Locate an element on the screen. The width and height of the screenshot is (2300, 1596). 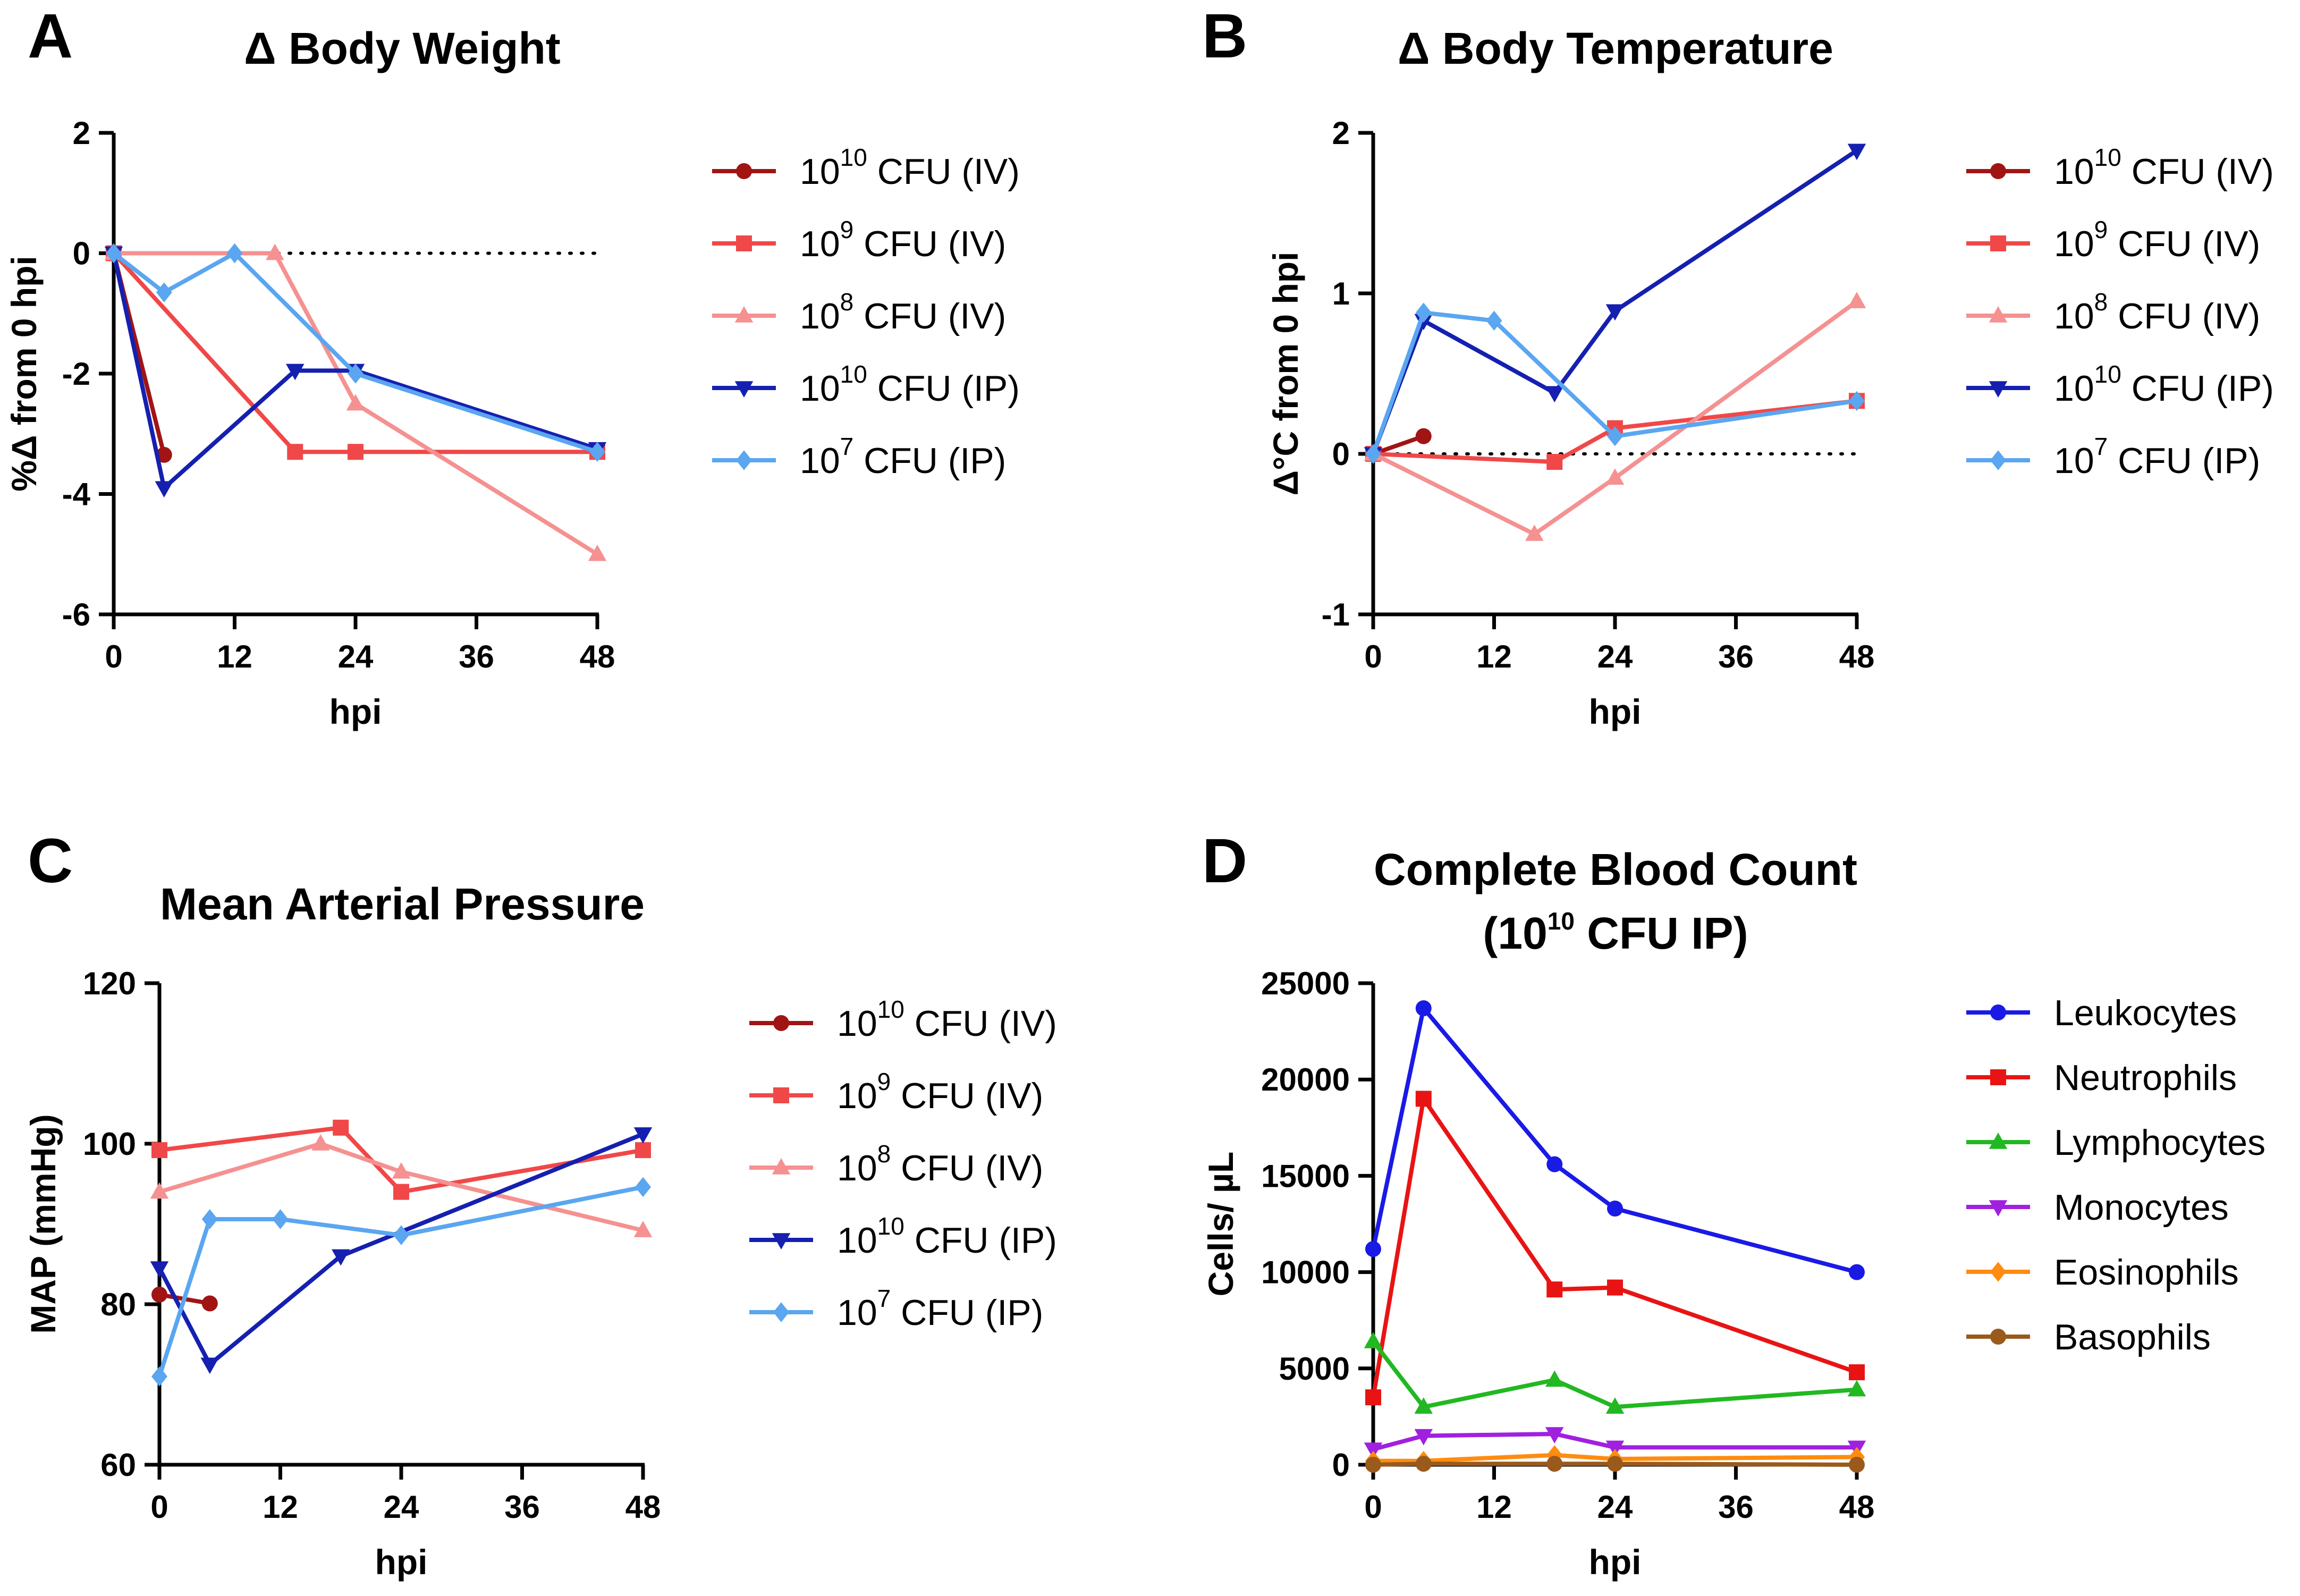
x-tick-label: 0 is located at coordinates (1373, 656).